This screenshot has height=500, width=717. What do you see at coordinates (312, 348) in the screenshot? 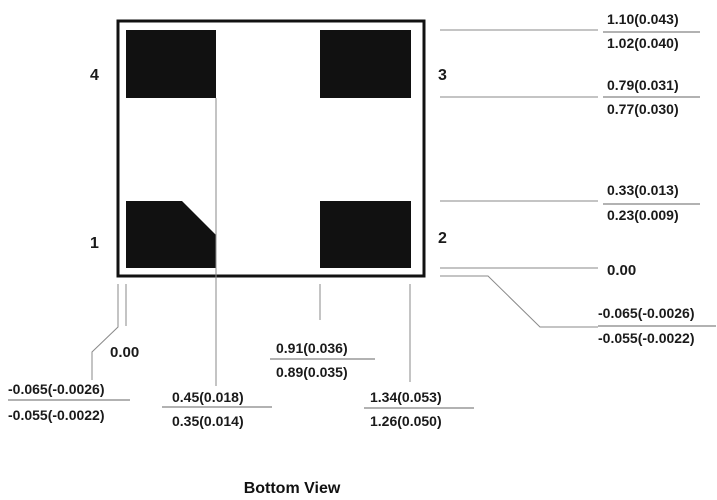
I see `dim-bottom-mid-upper: 0.91(0.036)` at bounding box center [312, 348].